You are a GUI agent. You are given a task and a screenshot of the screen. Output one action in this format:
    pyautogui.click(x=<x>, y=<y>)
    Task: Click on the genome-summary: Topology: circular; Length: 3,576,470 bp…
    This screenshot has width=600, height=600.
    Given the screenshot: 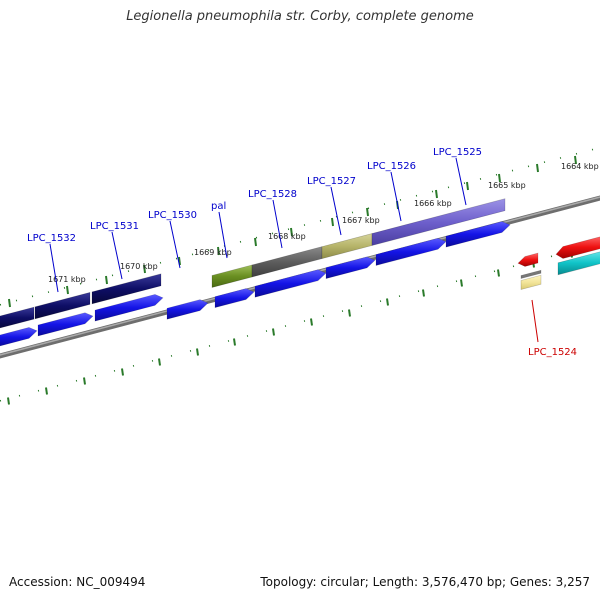 What is the action you would take?
    pyautogui.click(x=425, y=582)
    